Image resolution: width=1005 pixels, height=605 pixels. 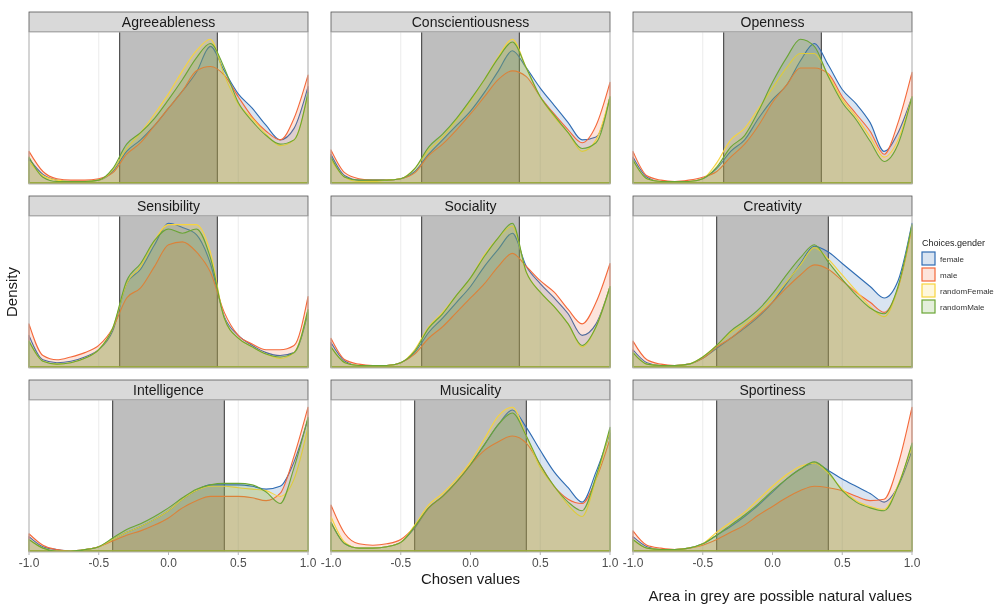 What do you see at coordinates (954, 243) in the screenshot?
I see `legend-title: Choices.gender` at bounding box center [954, 243].